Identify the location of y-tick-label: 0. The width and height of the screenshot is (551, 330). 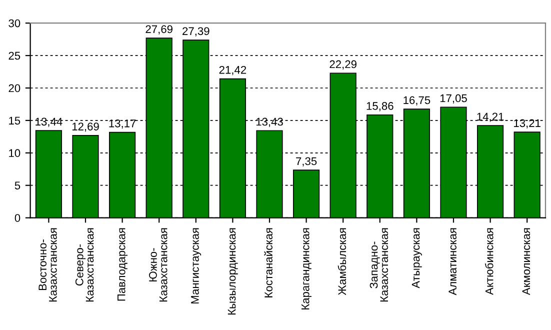
(17, 218).